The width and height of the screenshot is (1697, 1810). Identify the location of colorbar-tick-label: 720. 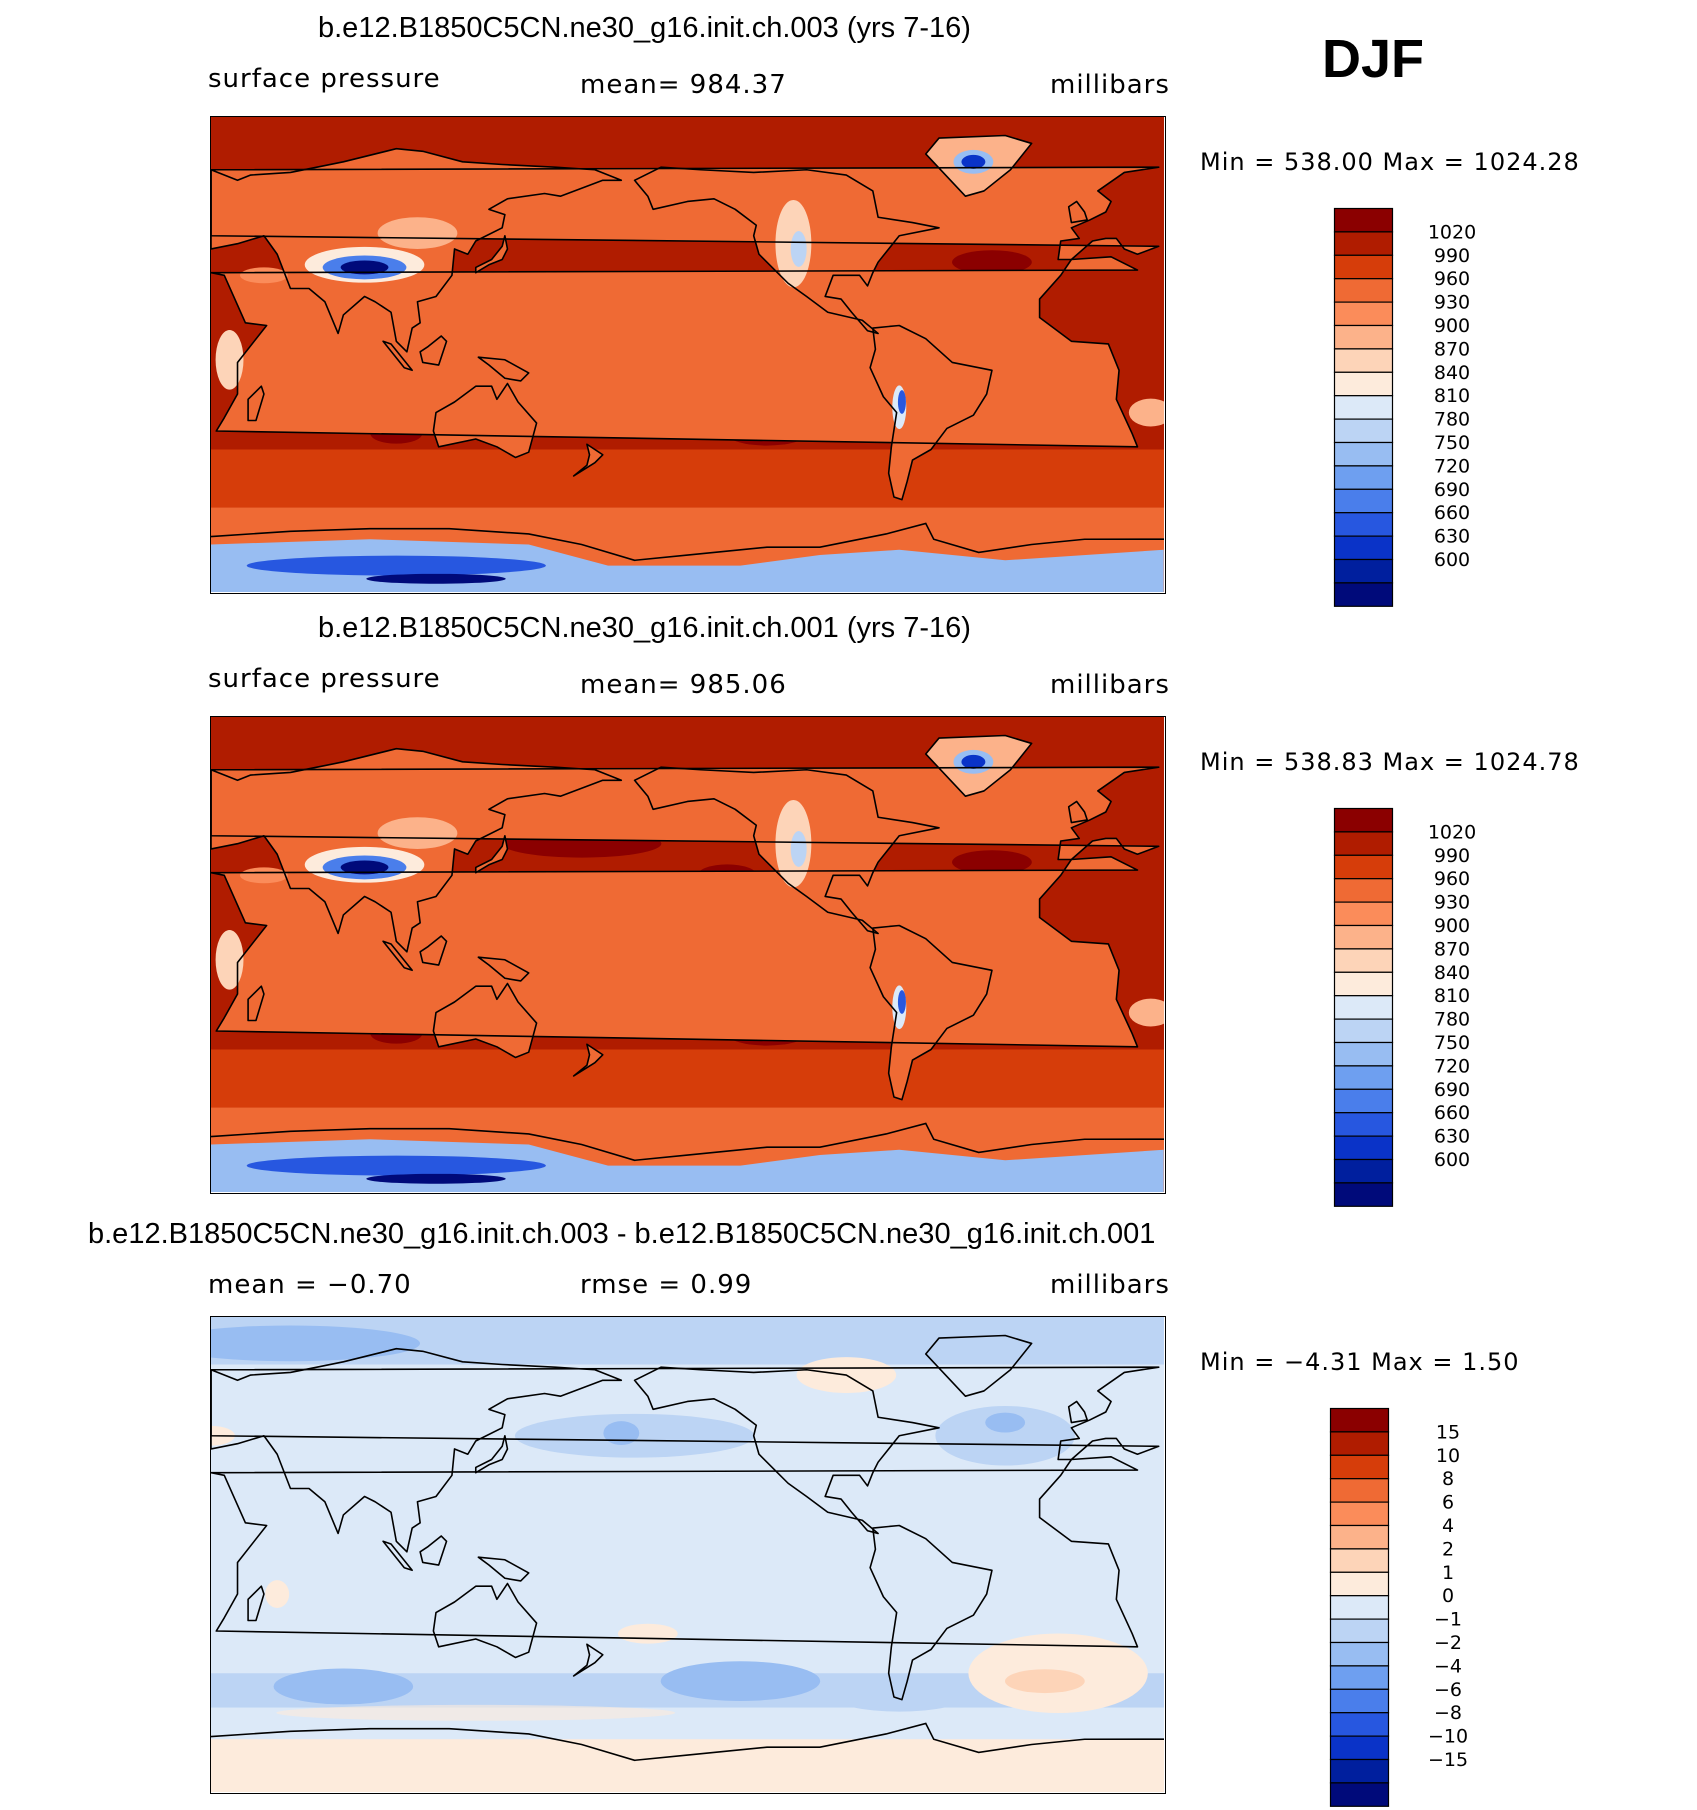
(1452, 466).